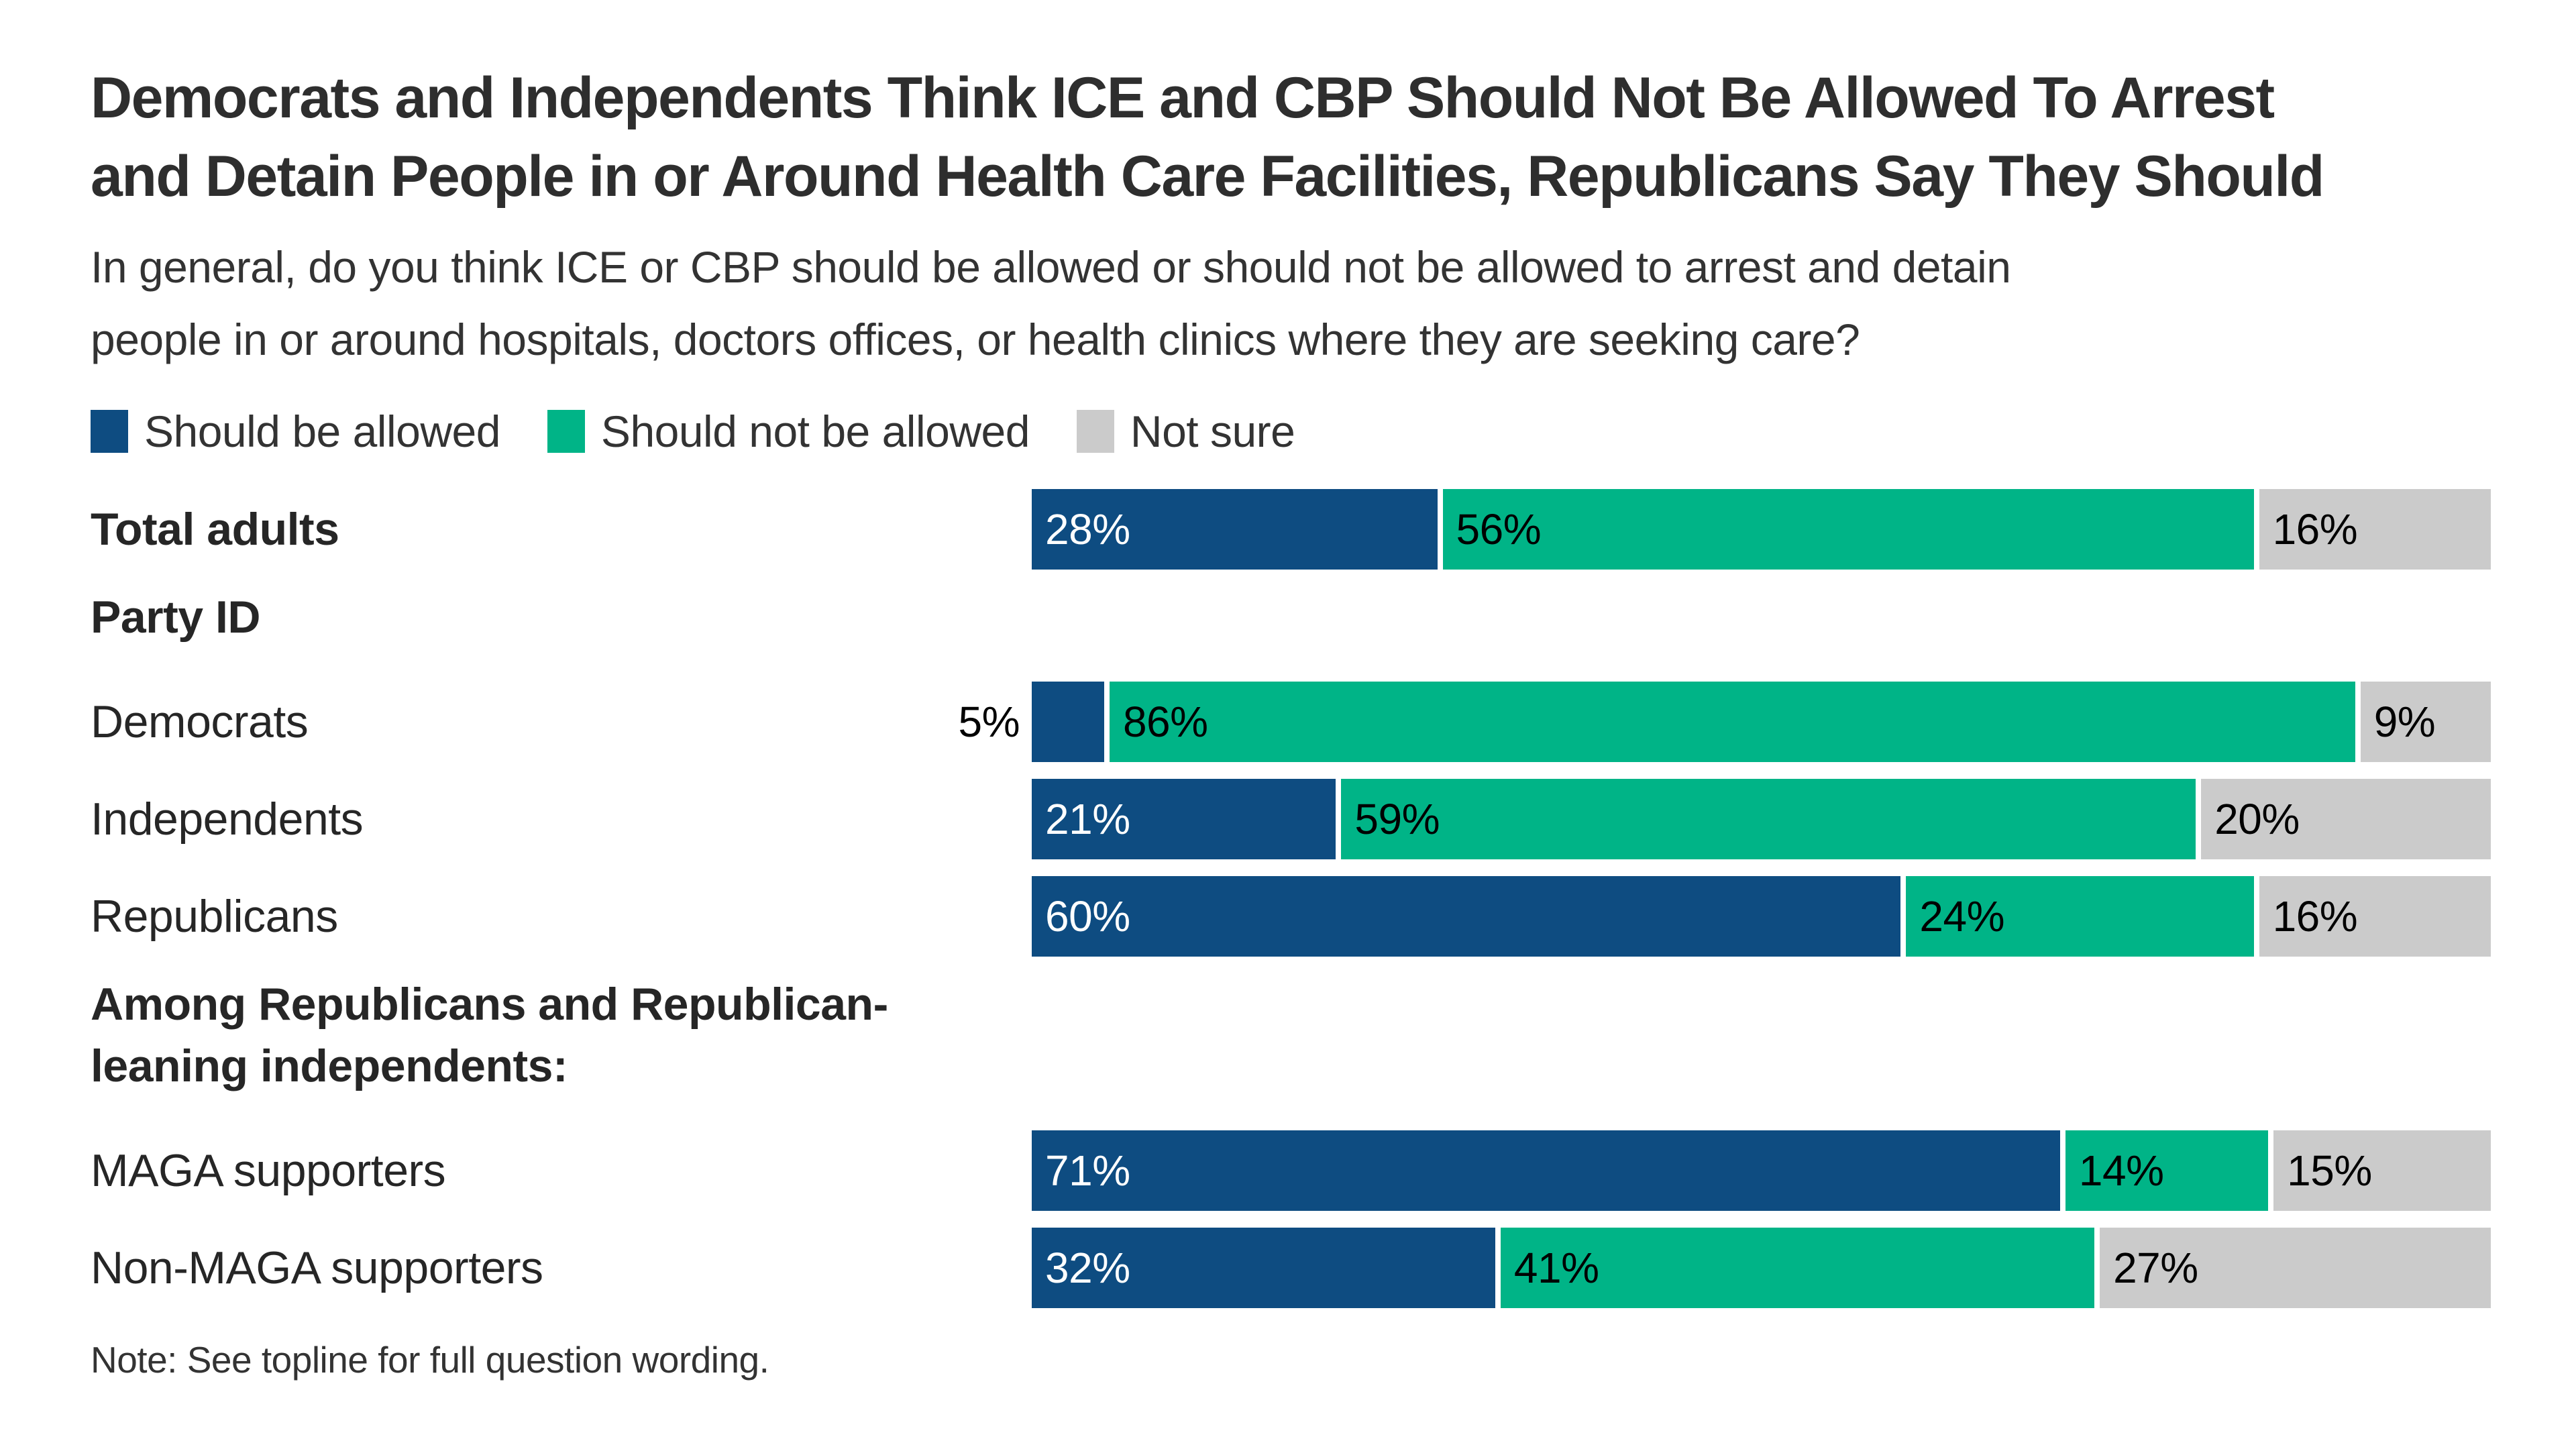 Image resolution: width=2576 pixels, height=1449 pixels. I want to click on bar-segment-should-be-allowed: 28%, so click(1235, 529).